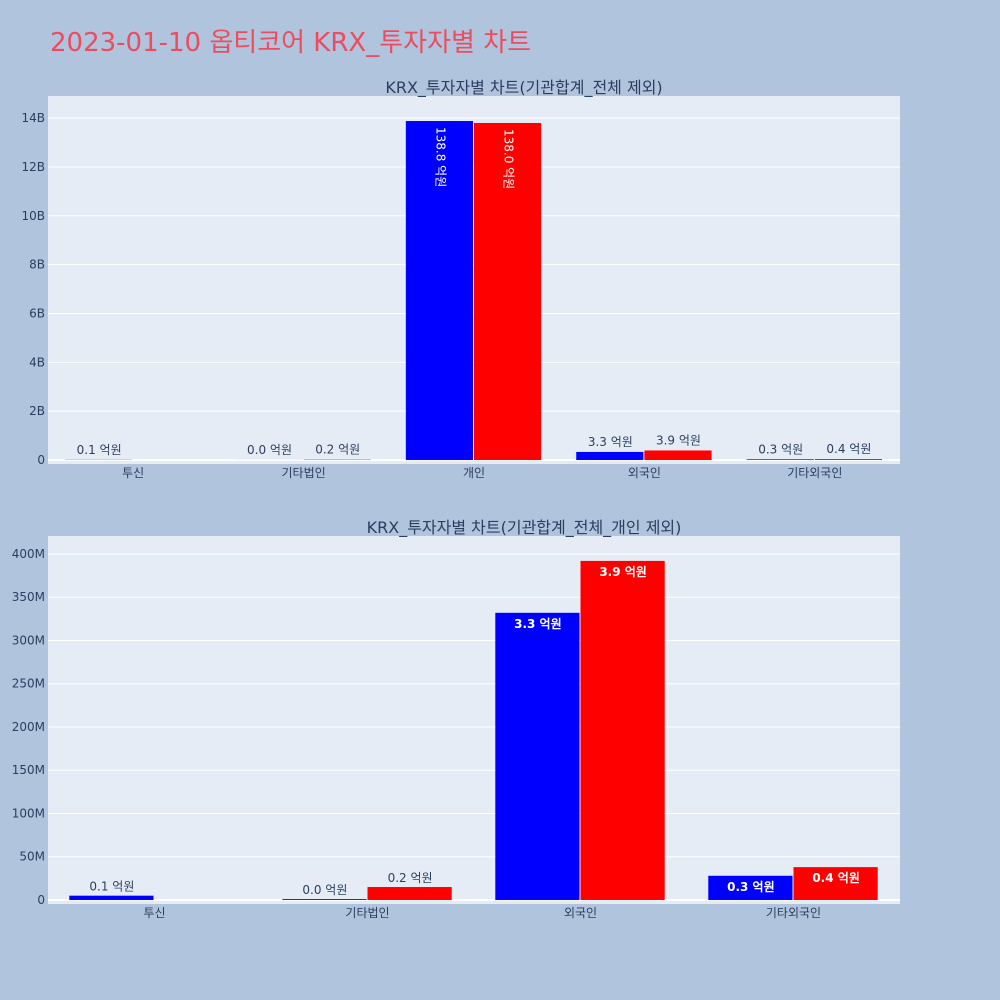 This screenshot has width=1000, height=1000. What do you see at coordinates (28, 813) in the screenshot?
I see `chart2-ytick-label: 100M` at bounding box center [28, 813].